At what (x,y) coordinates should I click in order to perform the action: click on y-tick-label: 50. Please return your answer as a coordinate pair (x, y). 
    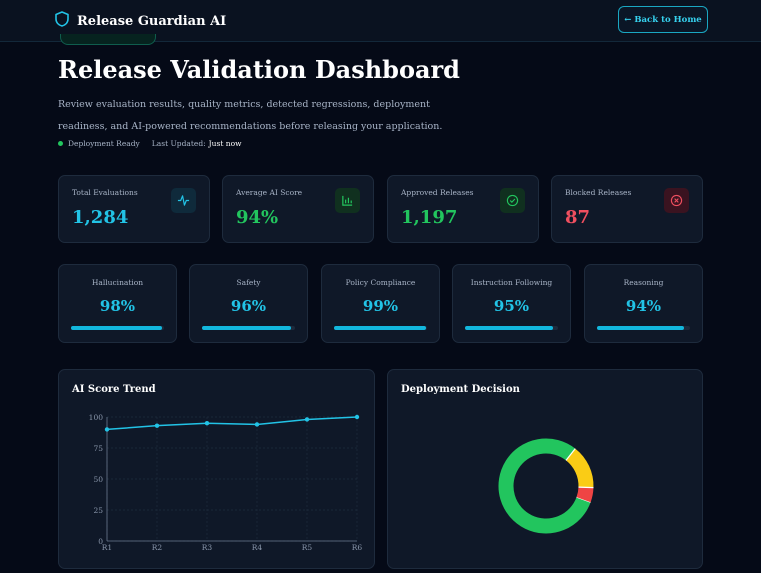
    Looking at the image, I should click on (98, 479).